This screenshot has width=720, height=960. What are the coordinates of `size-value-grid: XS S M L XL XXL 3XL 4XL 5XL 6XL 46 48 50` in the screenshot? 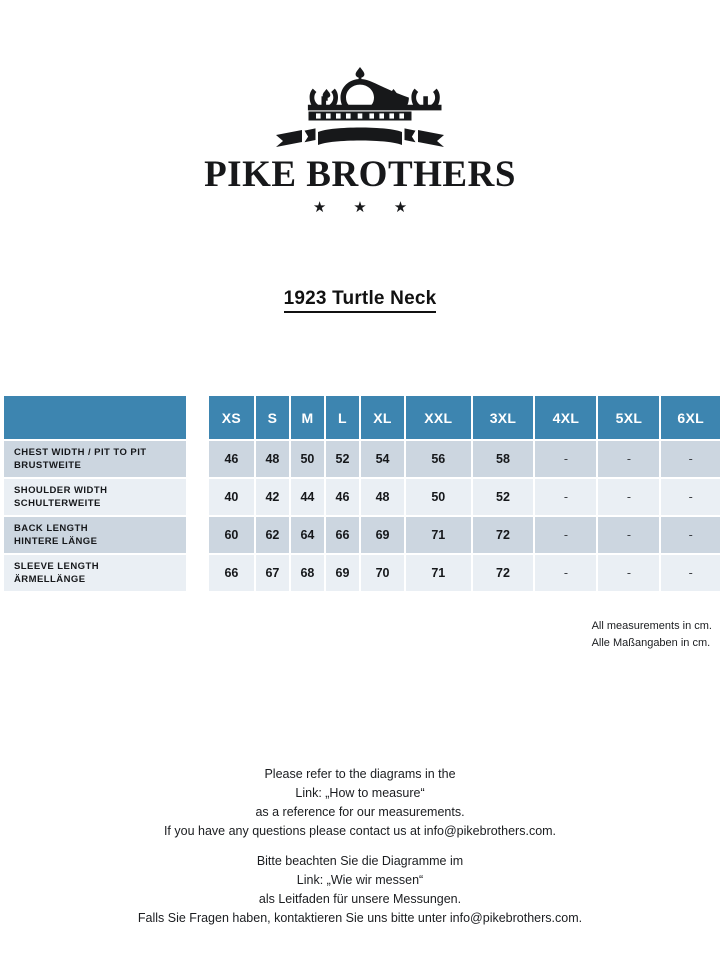 It's located at (464, 493).